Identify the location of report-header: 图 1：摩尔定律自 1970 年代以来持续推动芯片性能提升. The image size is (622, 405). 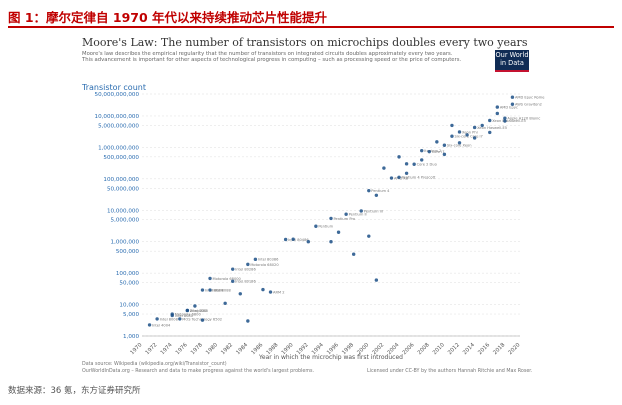
(311, 17).